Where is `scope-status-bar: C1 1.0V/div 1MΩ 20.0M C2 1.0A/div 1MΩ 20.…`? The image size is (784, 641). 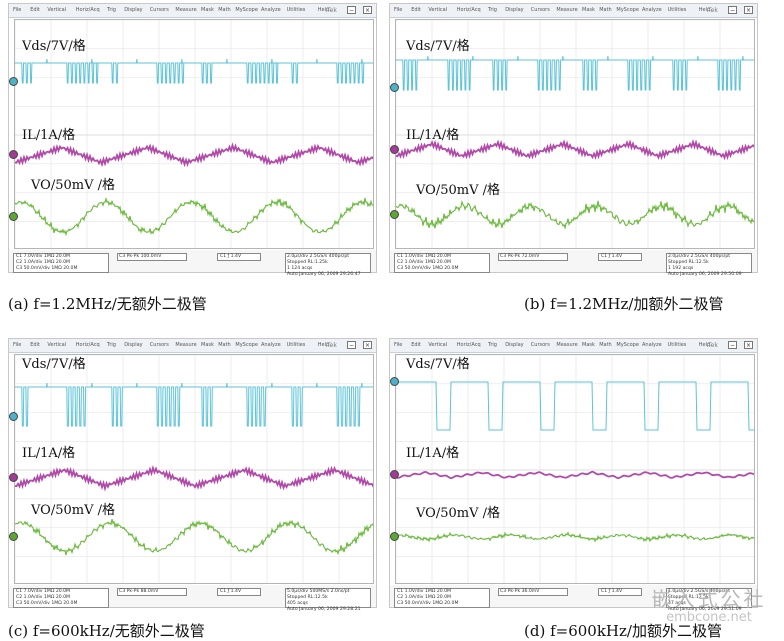
scope-status-bar: C1 1.0V/div 1MΩ 20.0M C2 1.0A/div 1MΩ 20.… is located at coordinates (573, 261).